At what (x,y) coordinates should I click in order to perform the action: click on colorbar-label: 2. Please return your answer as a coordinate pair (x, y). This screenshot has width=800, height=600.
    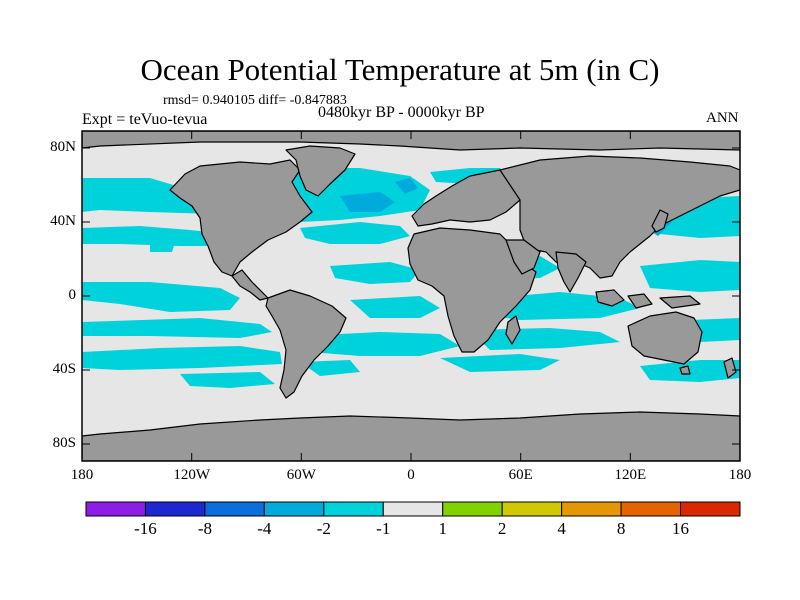
    Looking at the image, I should click on (502, 528).